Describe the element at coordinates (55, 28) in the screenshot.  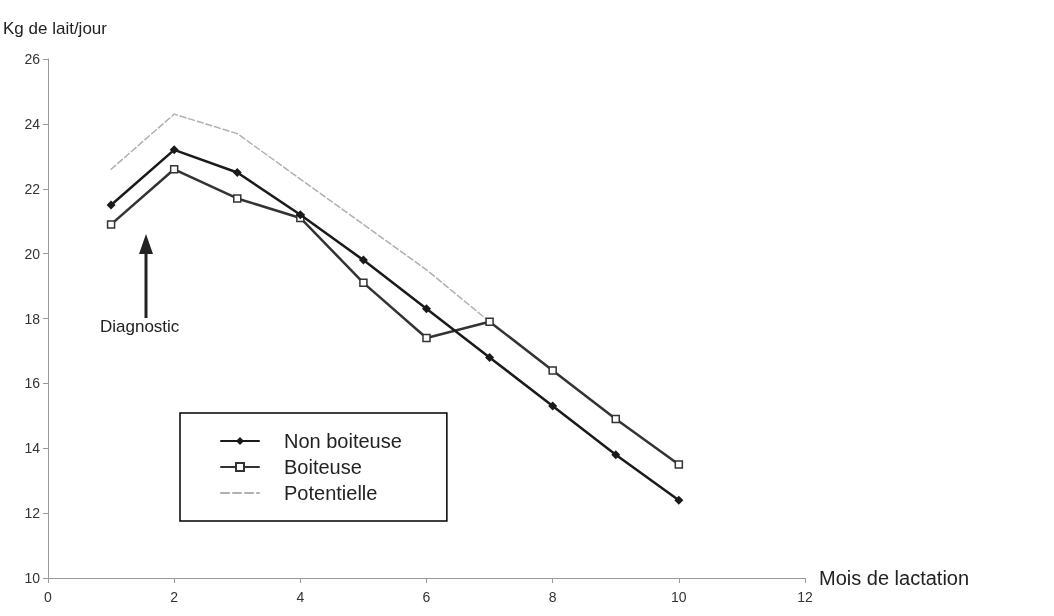
I see `y-axis-title: Kg de lait/jour` at that location.